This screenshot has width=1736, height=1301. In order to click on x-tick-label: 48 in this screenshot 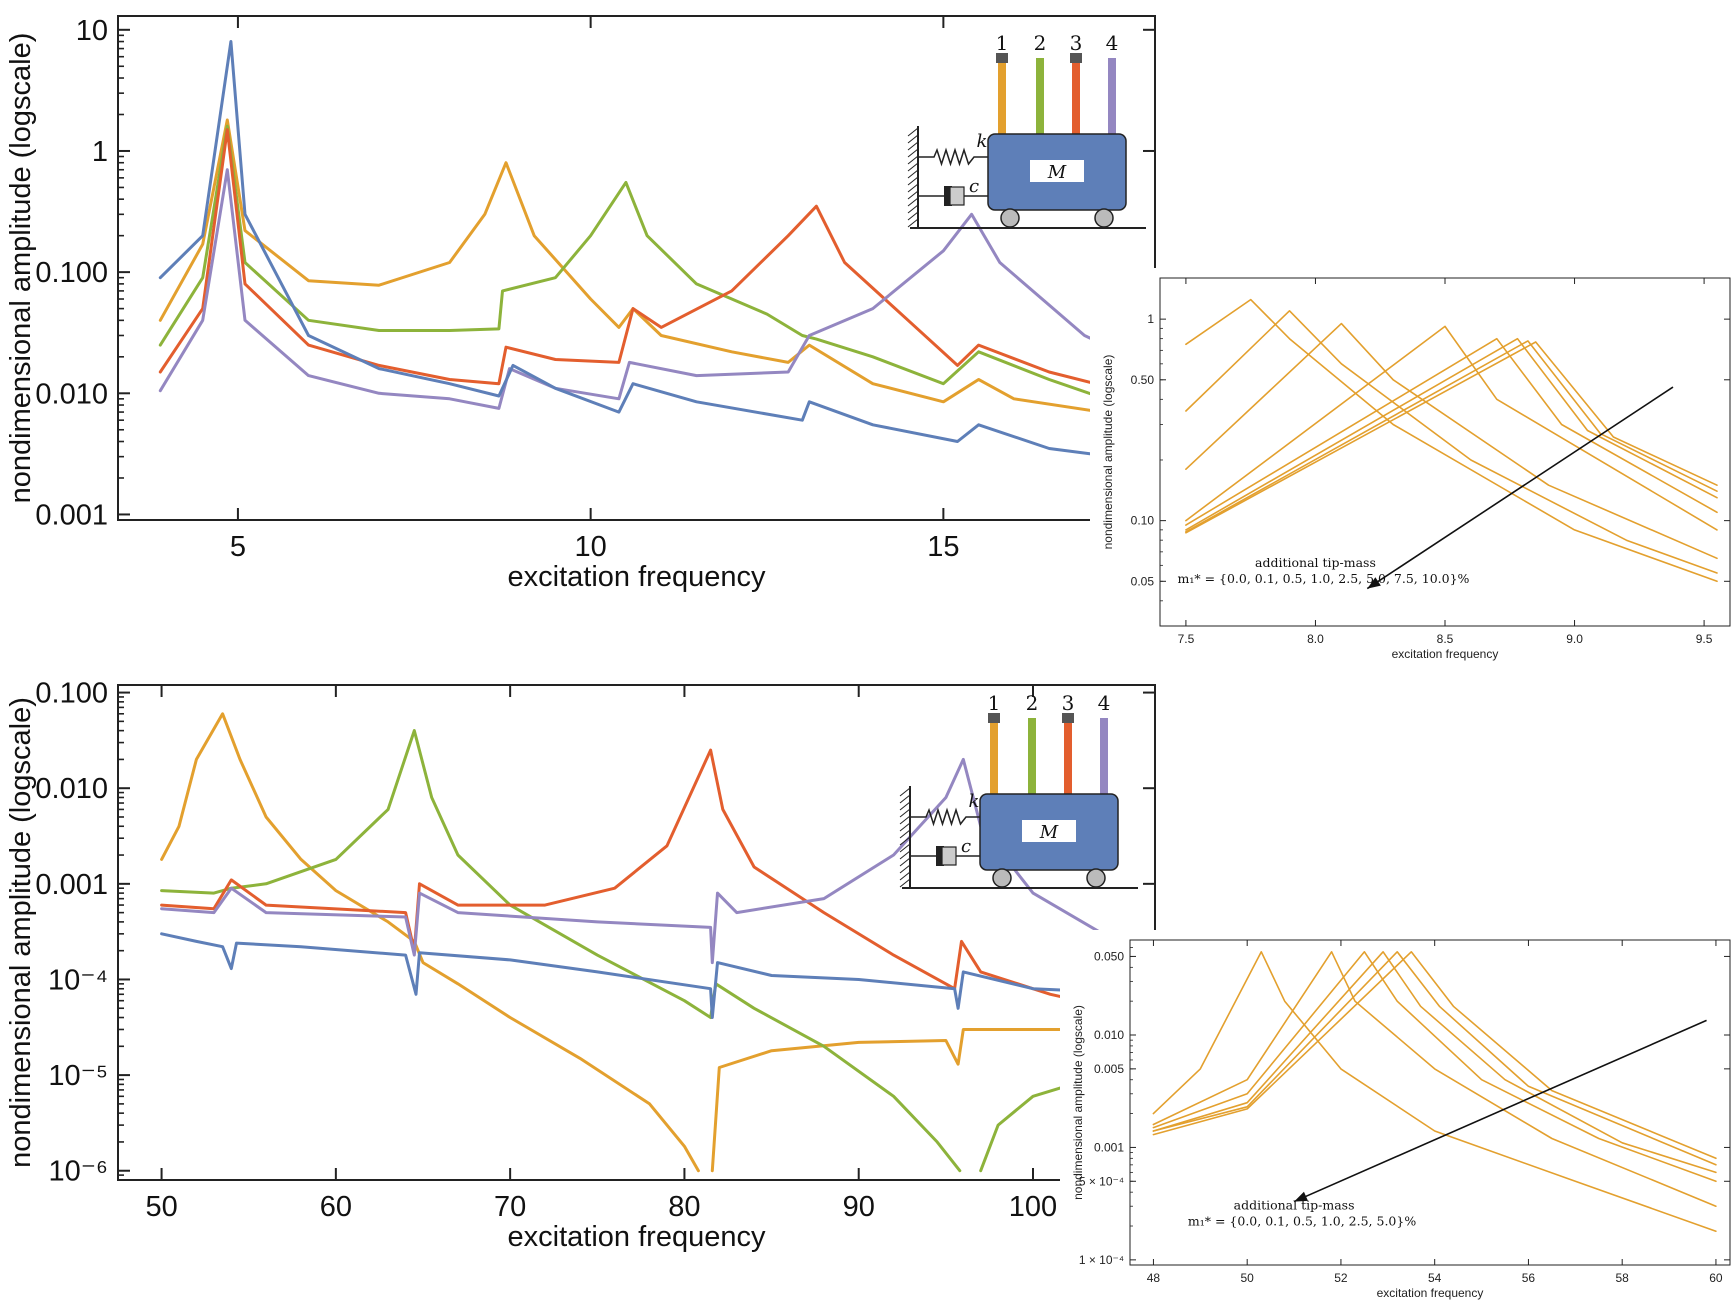, I will do `click(1154, 1278)`.